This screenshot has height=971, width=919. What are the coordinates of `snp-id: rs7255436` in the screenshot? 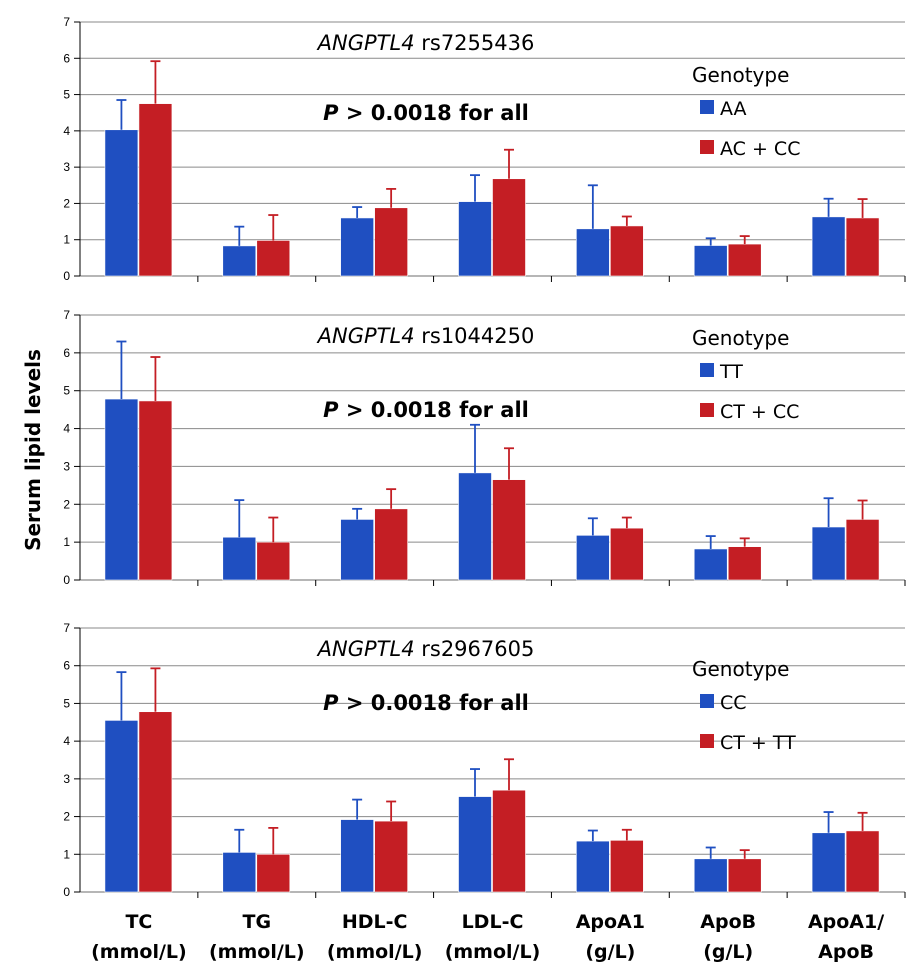 It's located at (475, 43).